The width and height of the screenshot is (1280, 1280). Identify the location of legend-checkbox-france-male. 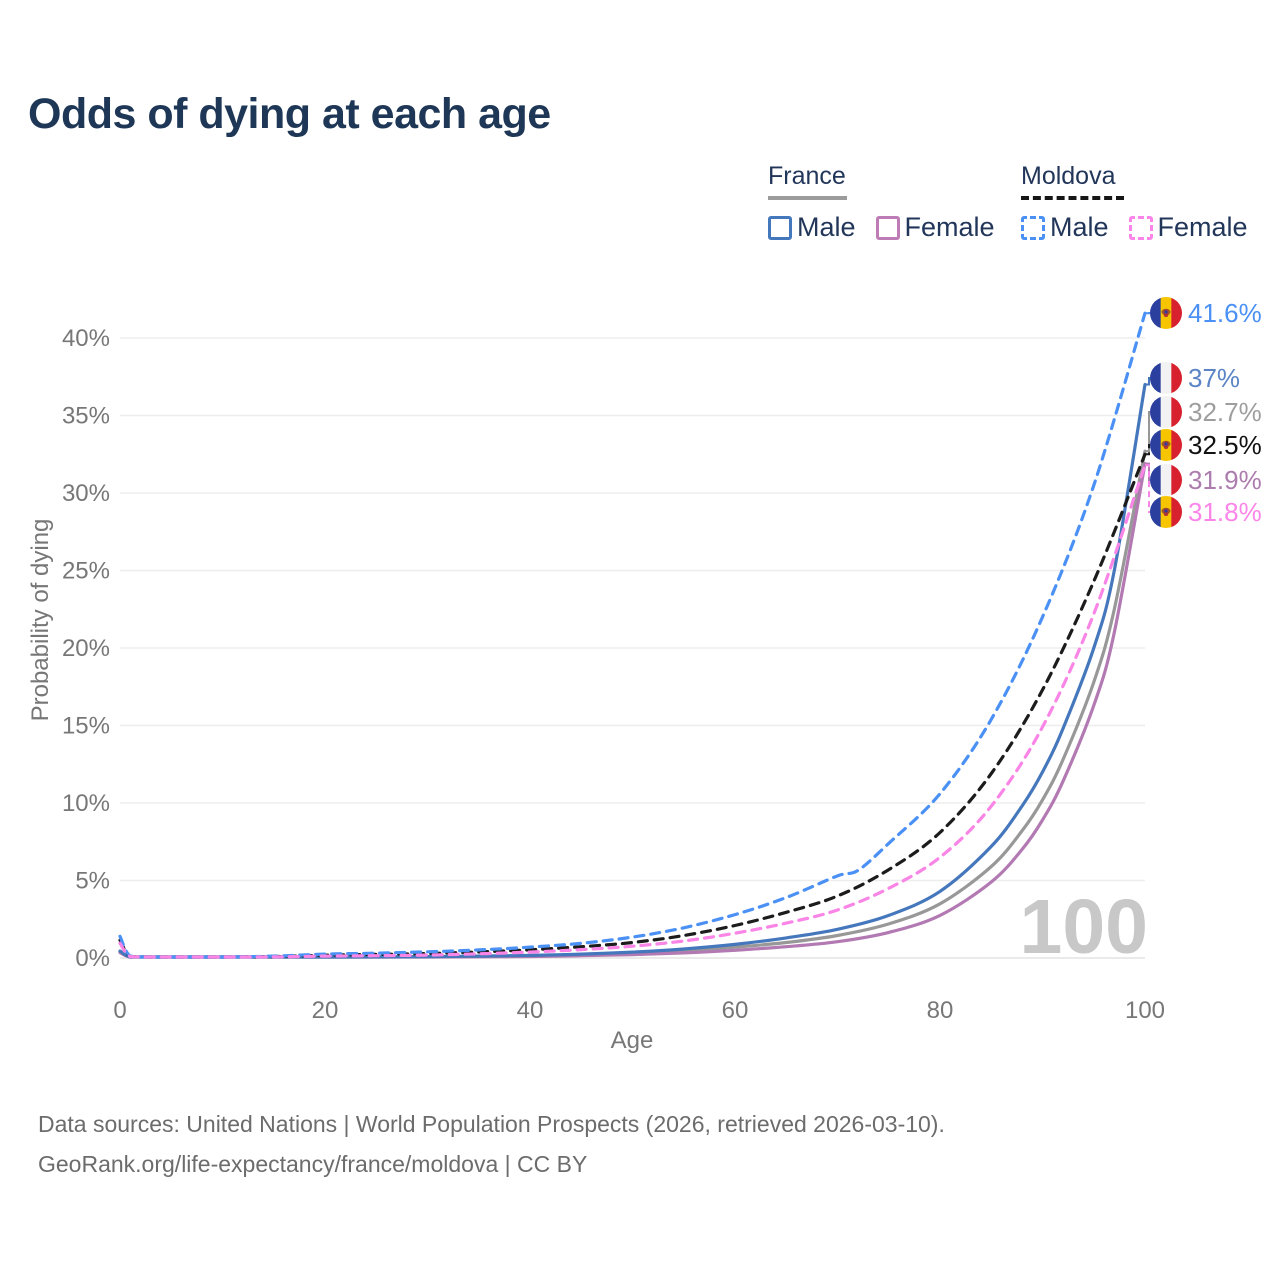
(780, 227).